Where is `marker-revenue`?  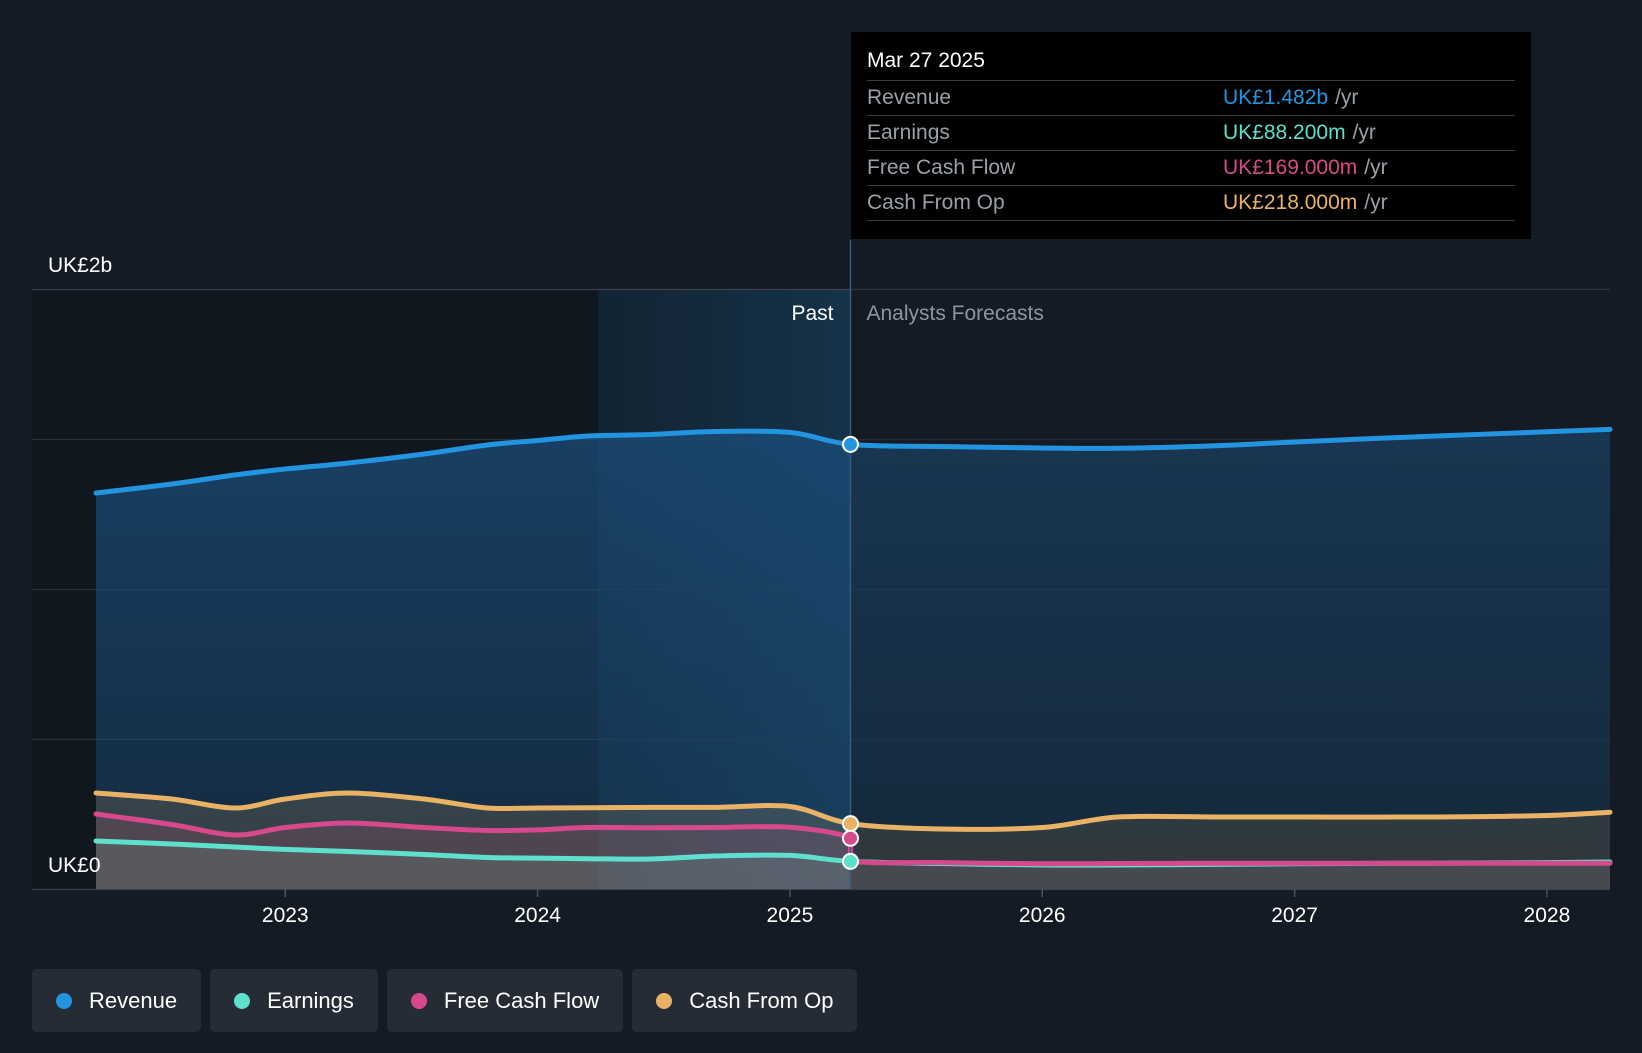 marker-revenue is located at coordinates (850, 444).